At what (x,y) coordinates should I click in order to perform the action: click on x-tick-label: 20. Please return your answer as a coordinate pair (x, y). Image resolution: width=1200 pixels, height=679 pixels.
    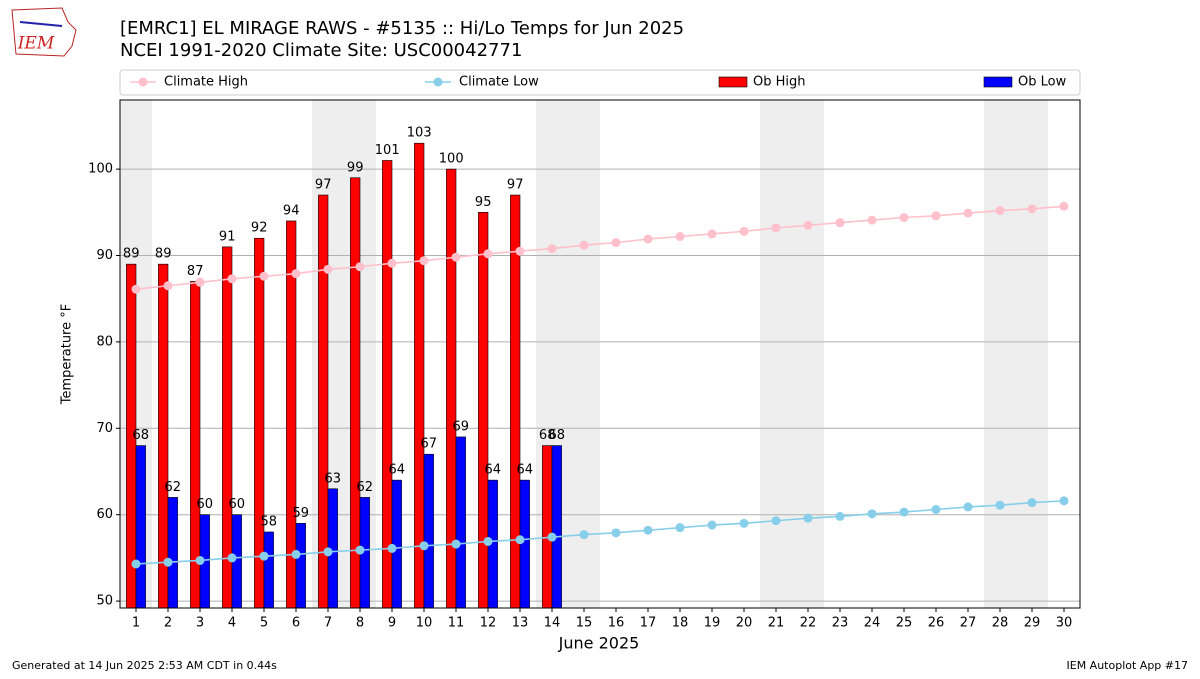
    Looking at the image, I should click on (744, 623).